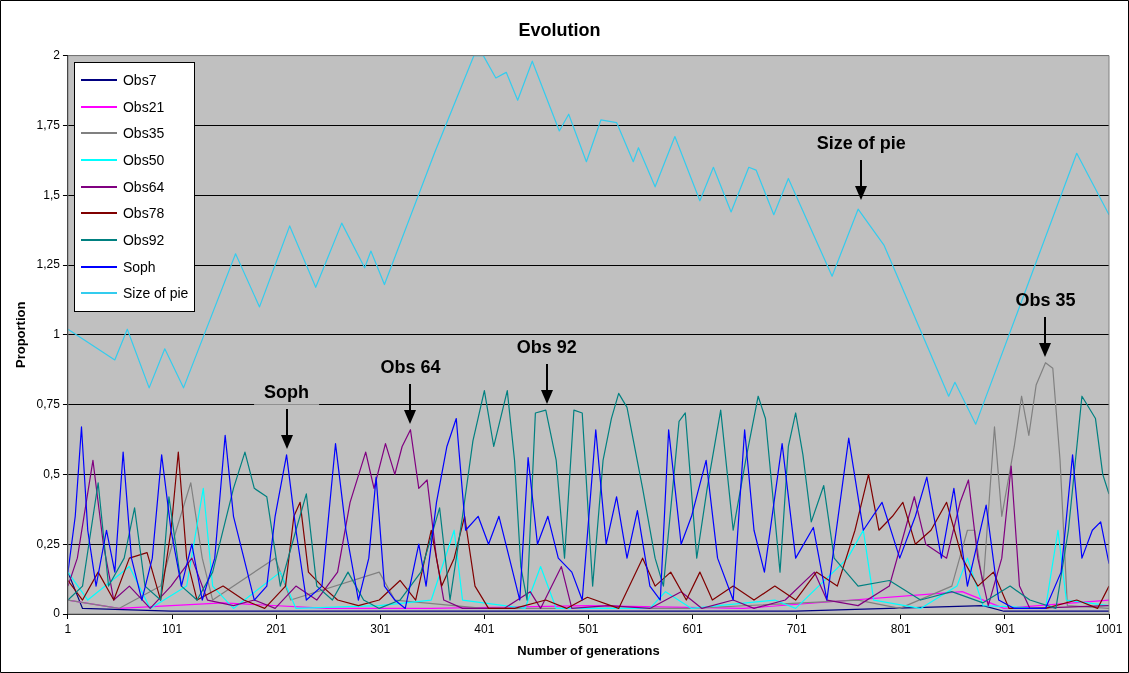 The width and height of the screenshot is (1129, 673). I want to click on y-tick-label: 1, so click(57, 334).